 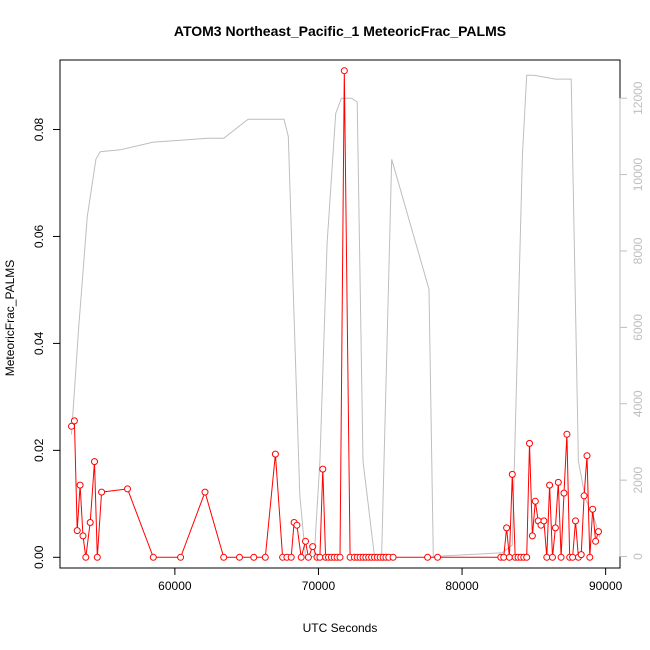 What do you see at coordinates (175, 586) in the screenshot?
I see `x-tick-label: 60000` at bounding box center [175, 586].